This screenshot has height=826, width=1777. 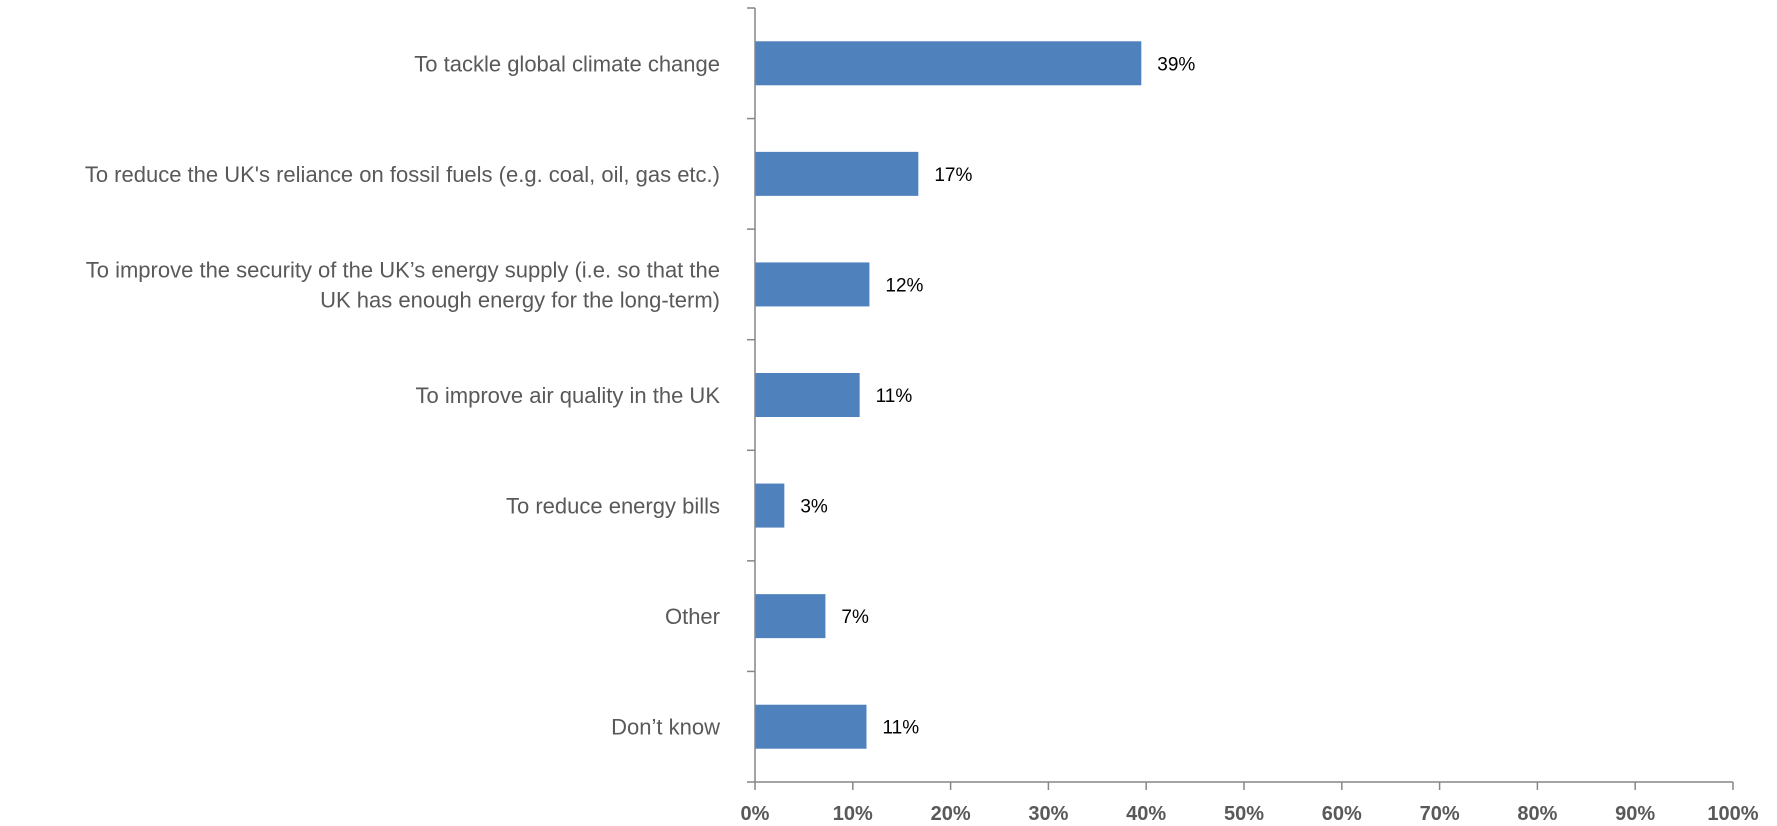 I want to click on x-tick-label: 90%, so click(x=1635, y=814).